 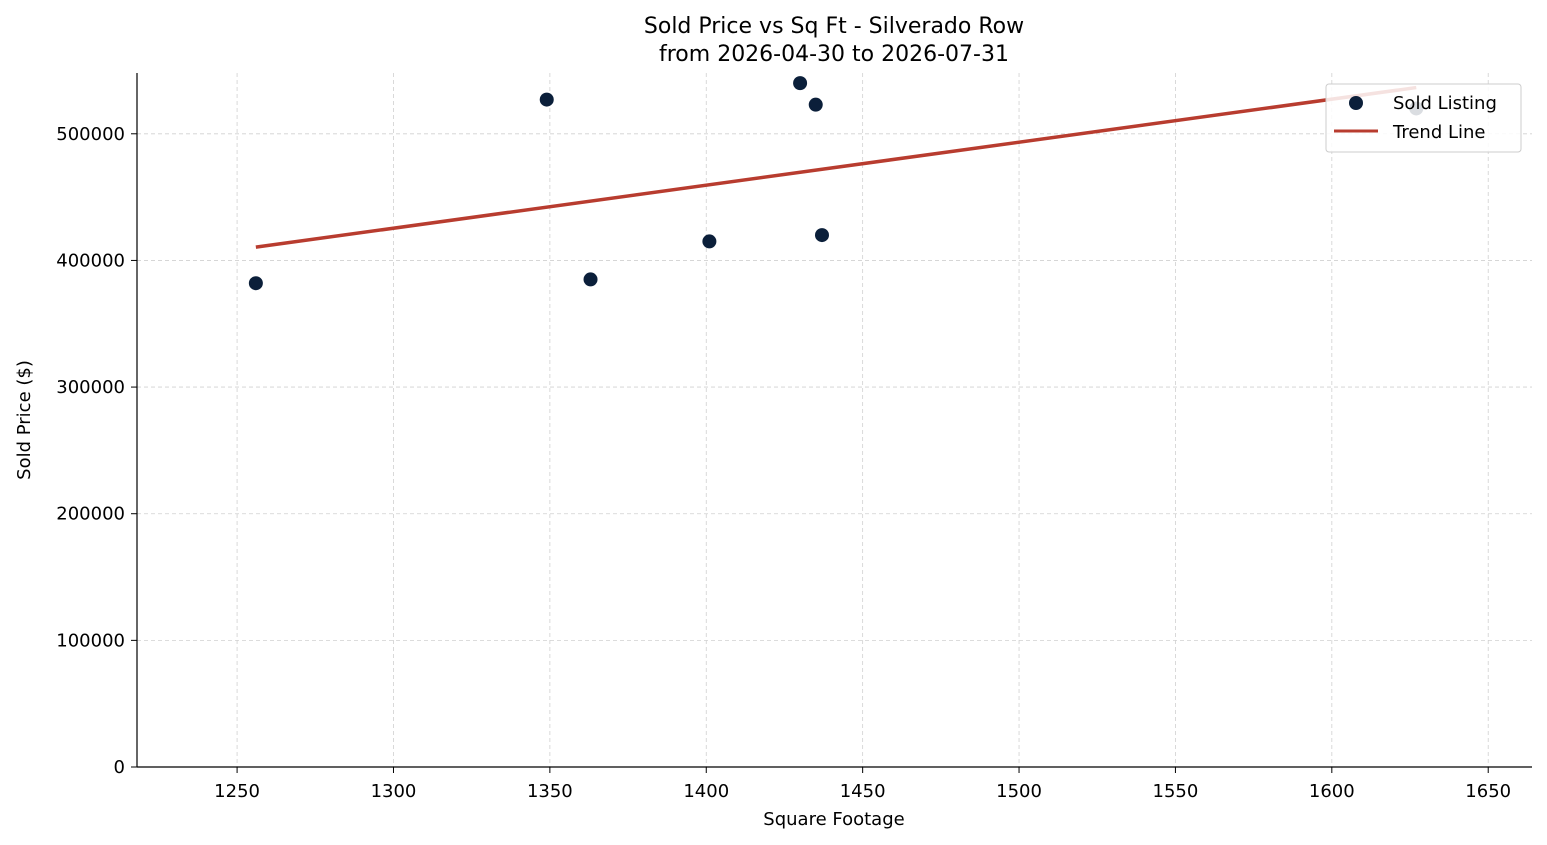 I want to click on legend-label-trend-line: Trend Line, so click(x=1439, y=132).